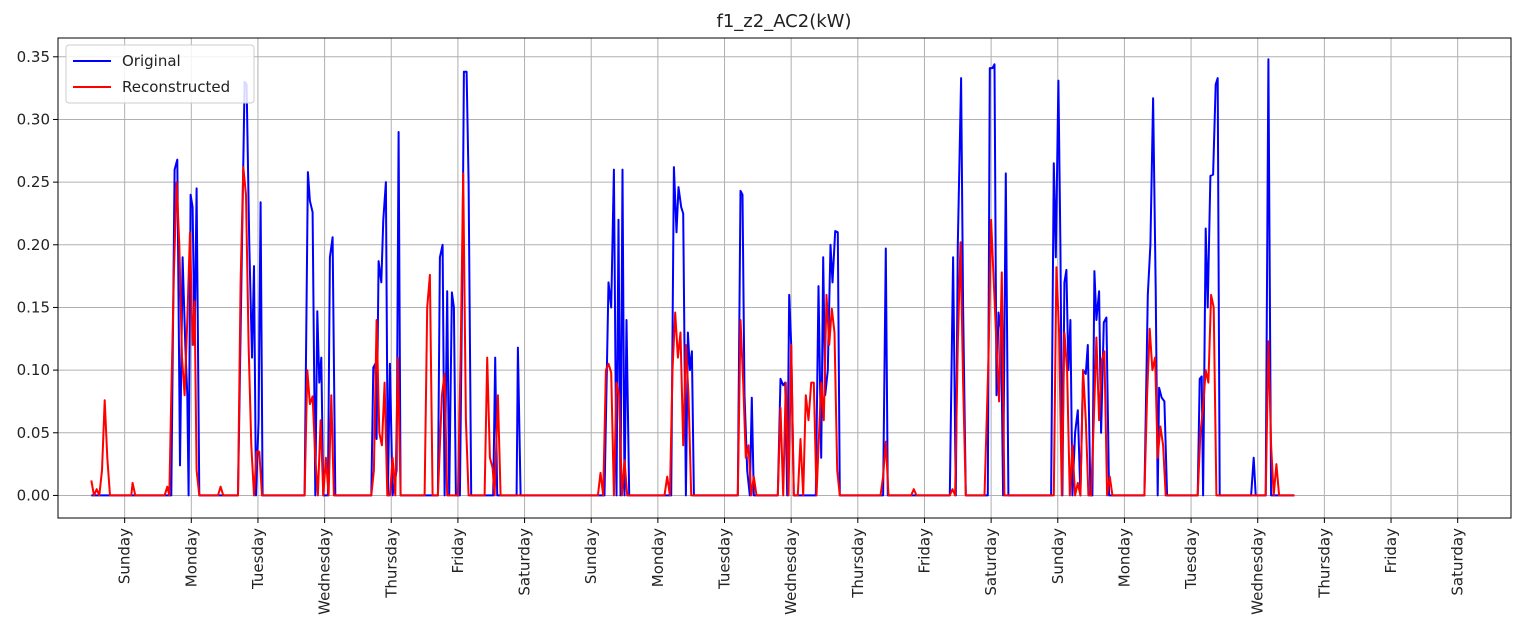 This screenshot has height=641, width=1521. I want to click on legend: Original Reconstructed, so click(160, 74).